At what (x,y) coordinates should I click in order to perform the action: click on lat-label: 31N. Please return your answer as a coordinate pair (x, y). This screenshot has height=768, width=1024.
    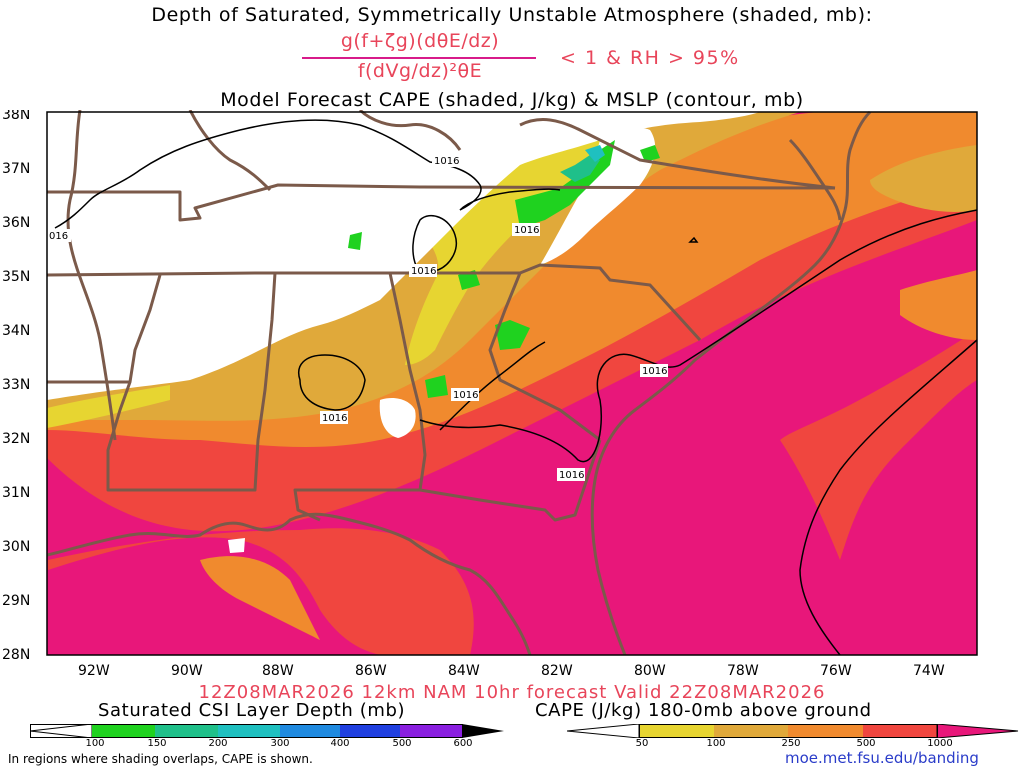
    Looking at the image, I should click on (16, 493).